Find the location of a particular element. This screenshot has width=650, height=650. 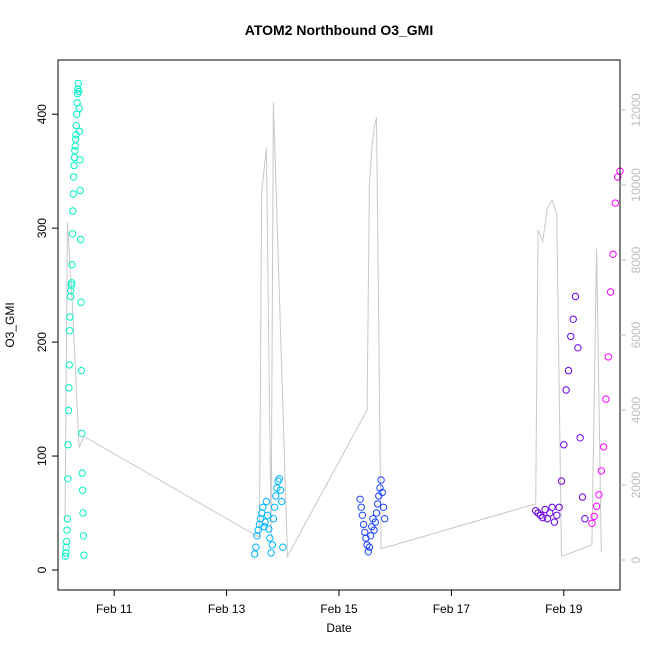

y-axis-label: O3_GMI is located at coordinates (10, 324).